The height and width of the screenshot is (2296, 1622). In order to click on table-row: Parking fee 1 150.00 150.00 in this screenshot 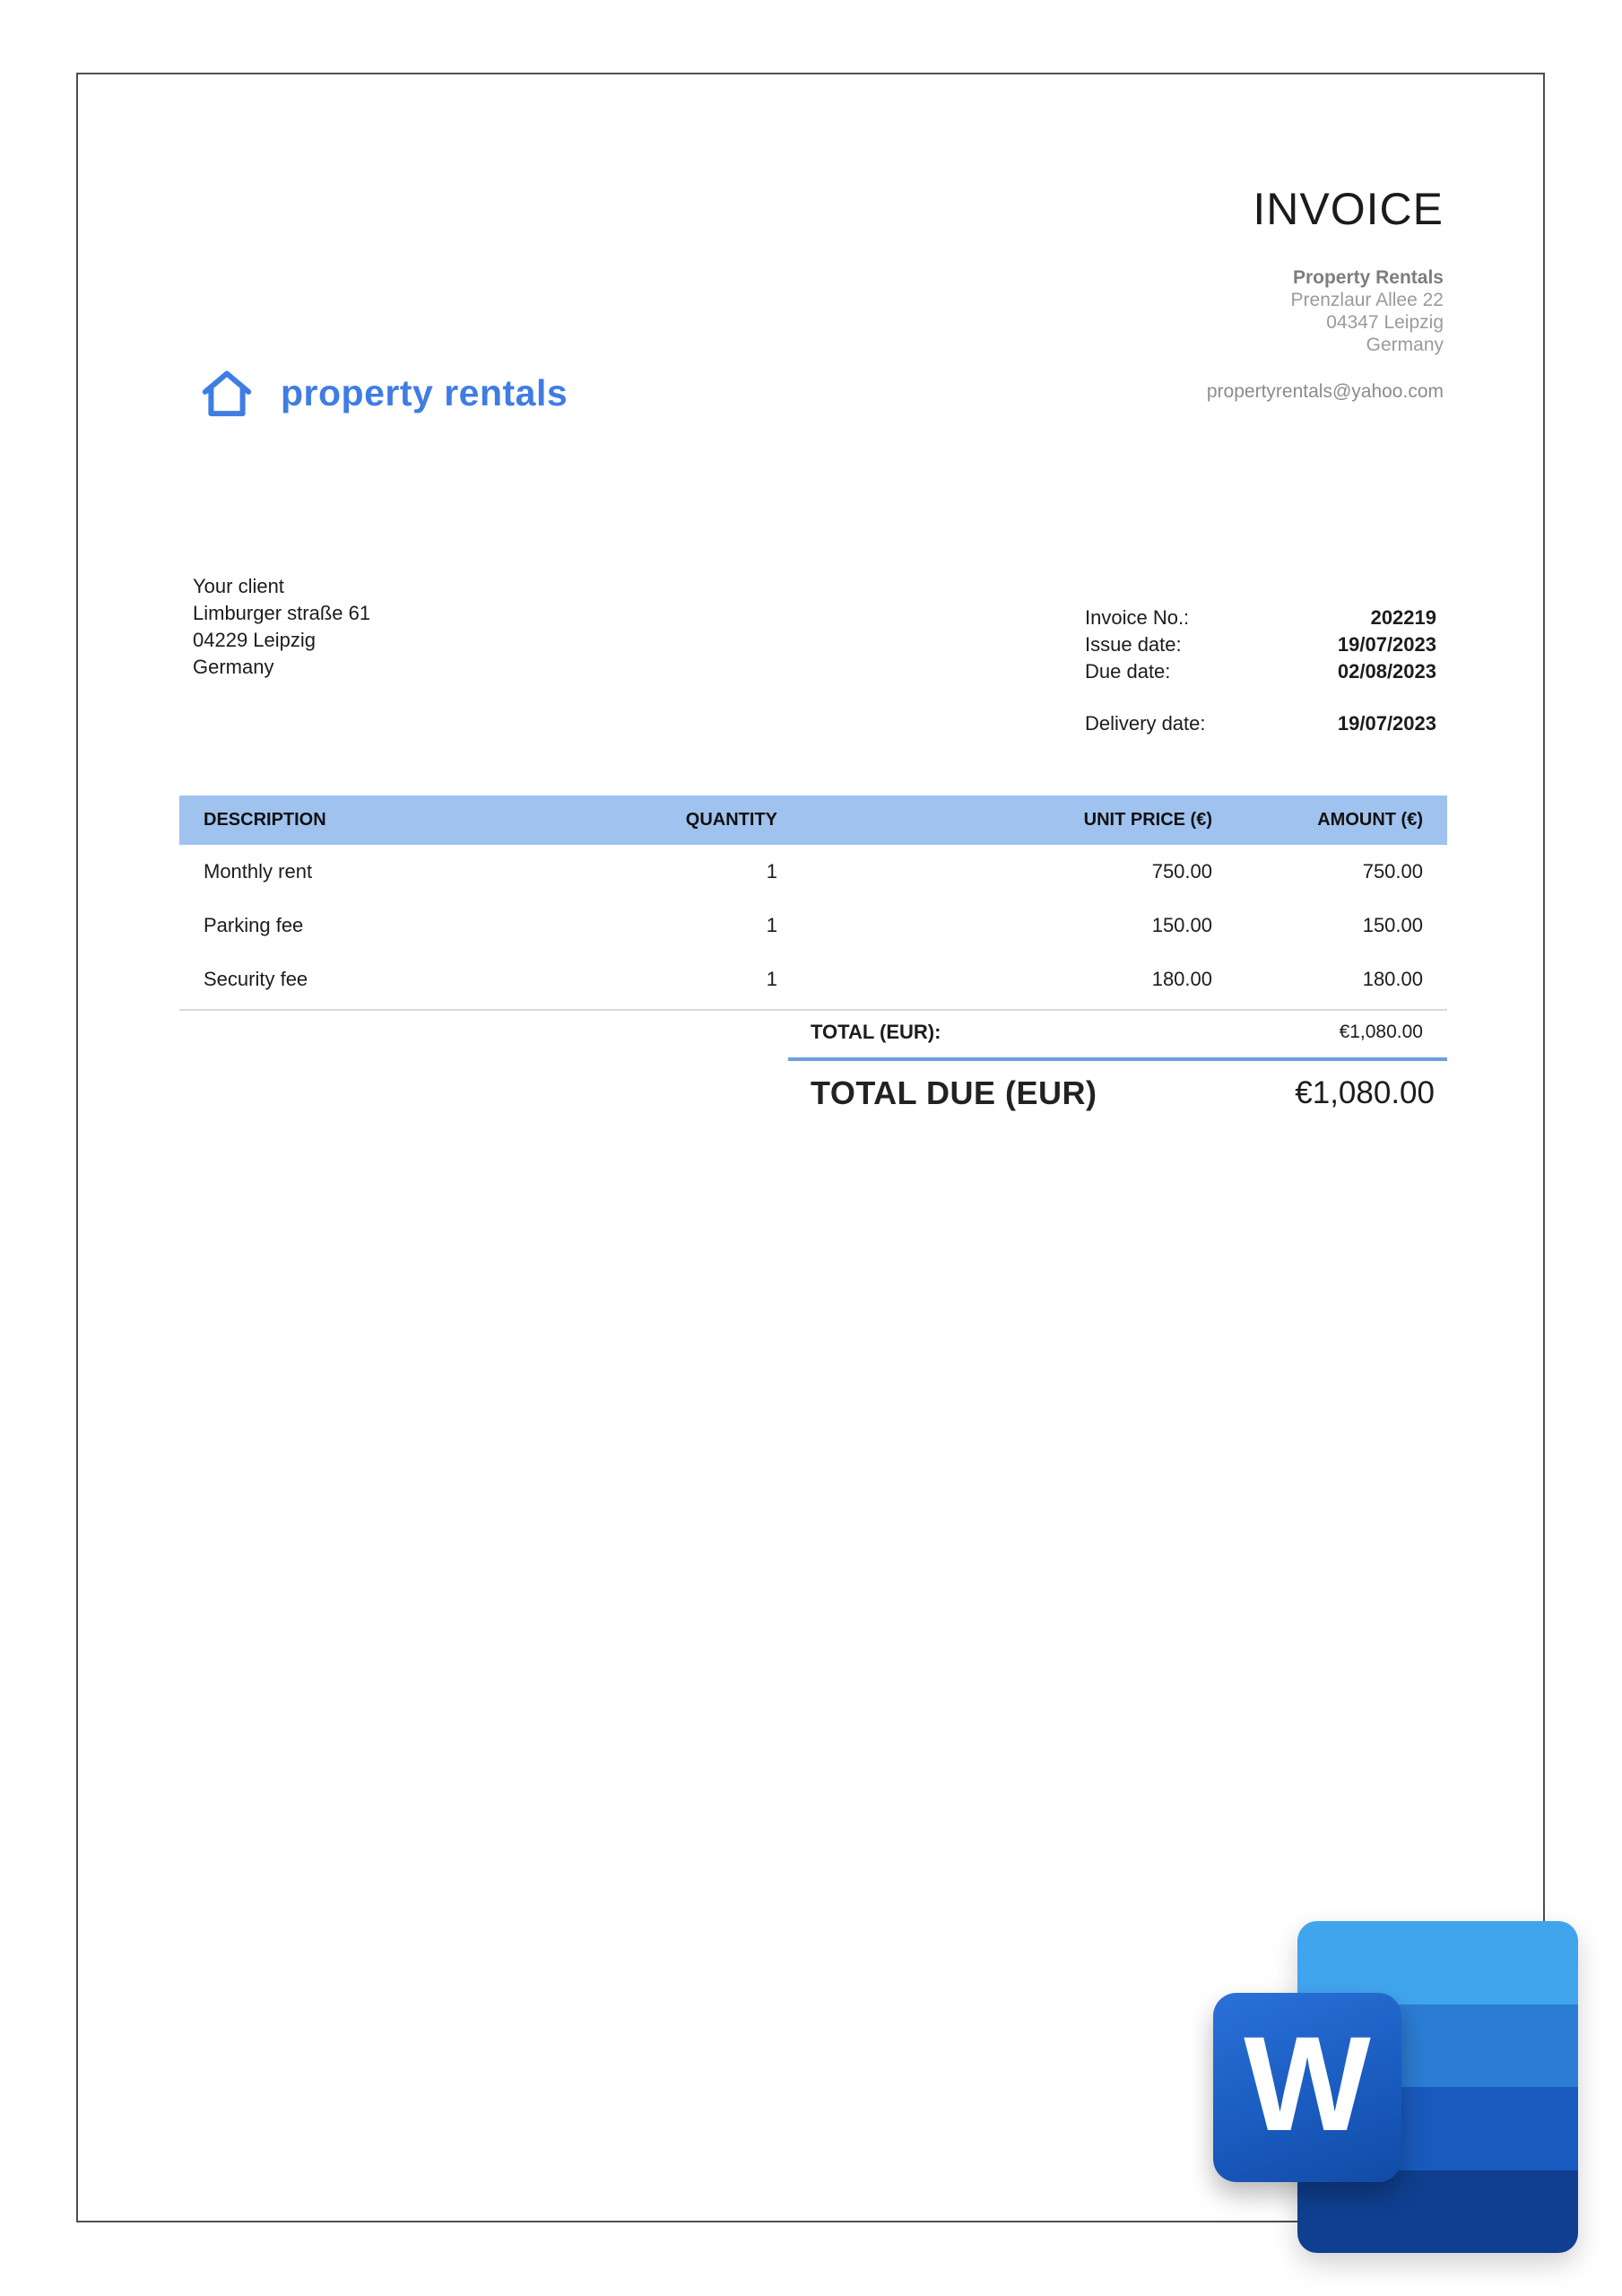, I will do `click(813, 925)`.